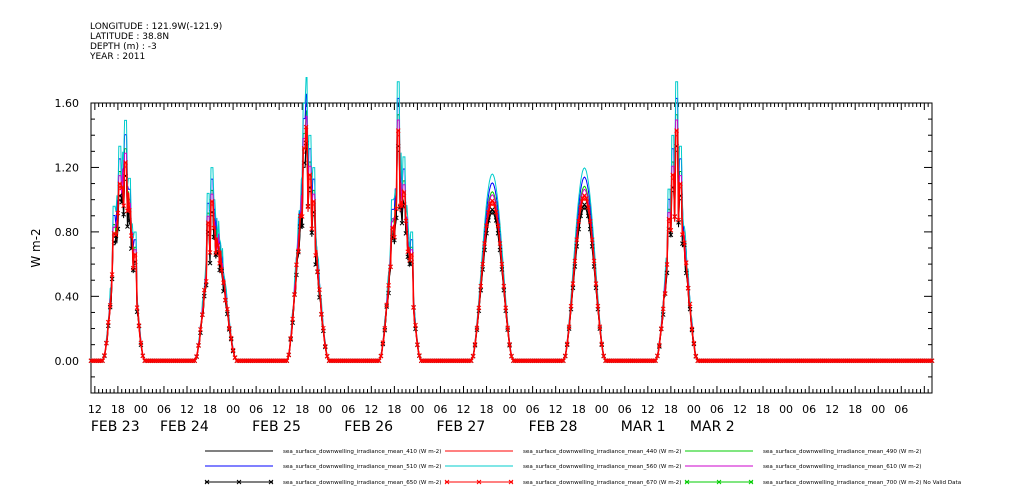  What do you see at coordinates (67, 361) in the screenshot?
I see `y-tick-label: 0.00` at bounding box center [67, 361].